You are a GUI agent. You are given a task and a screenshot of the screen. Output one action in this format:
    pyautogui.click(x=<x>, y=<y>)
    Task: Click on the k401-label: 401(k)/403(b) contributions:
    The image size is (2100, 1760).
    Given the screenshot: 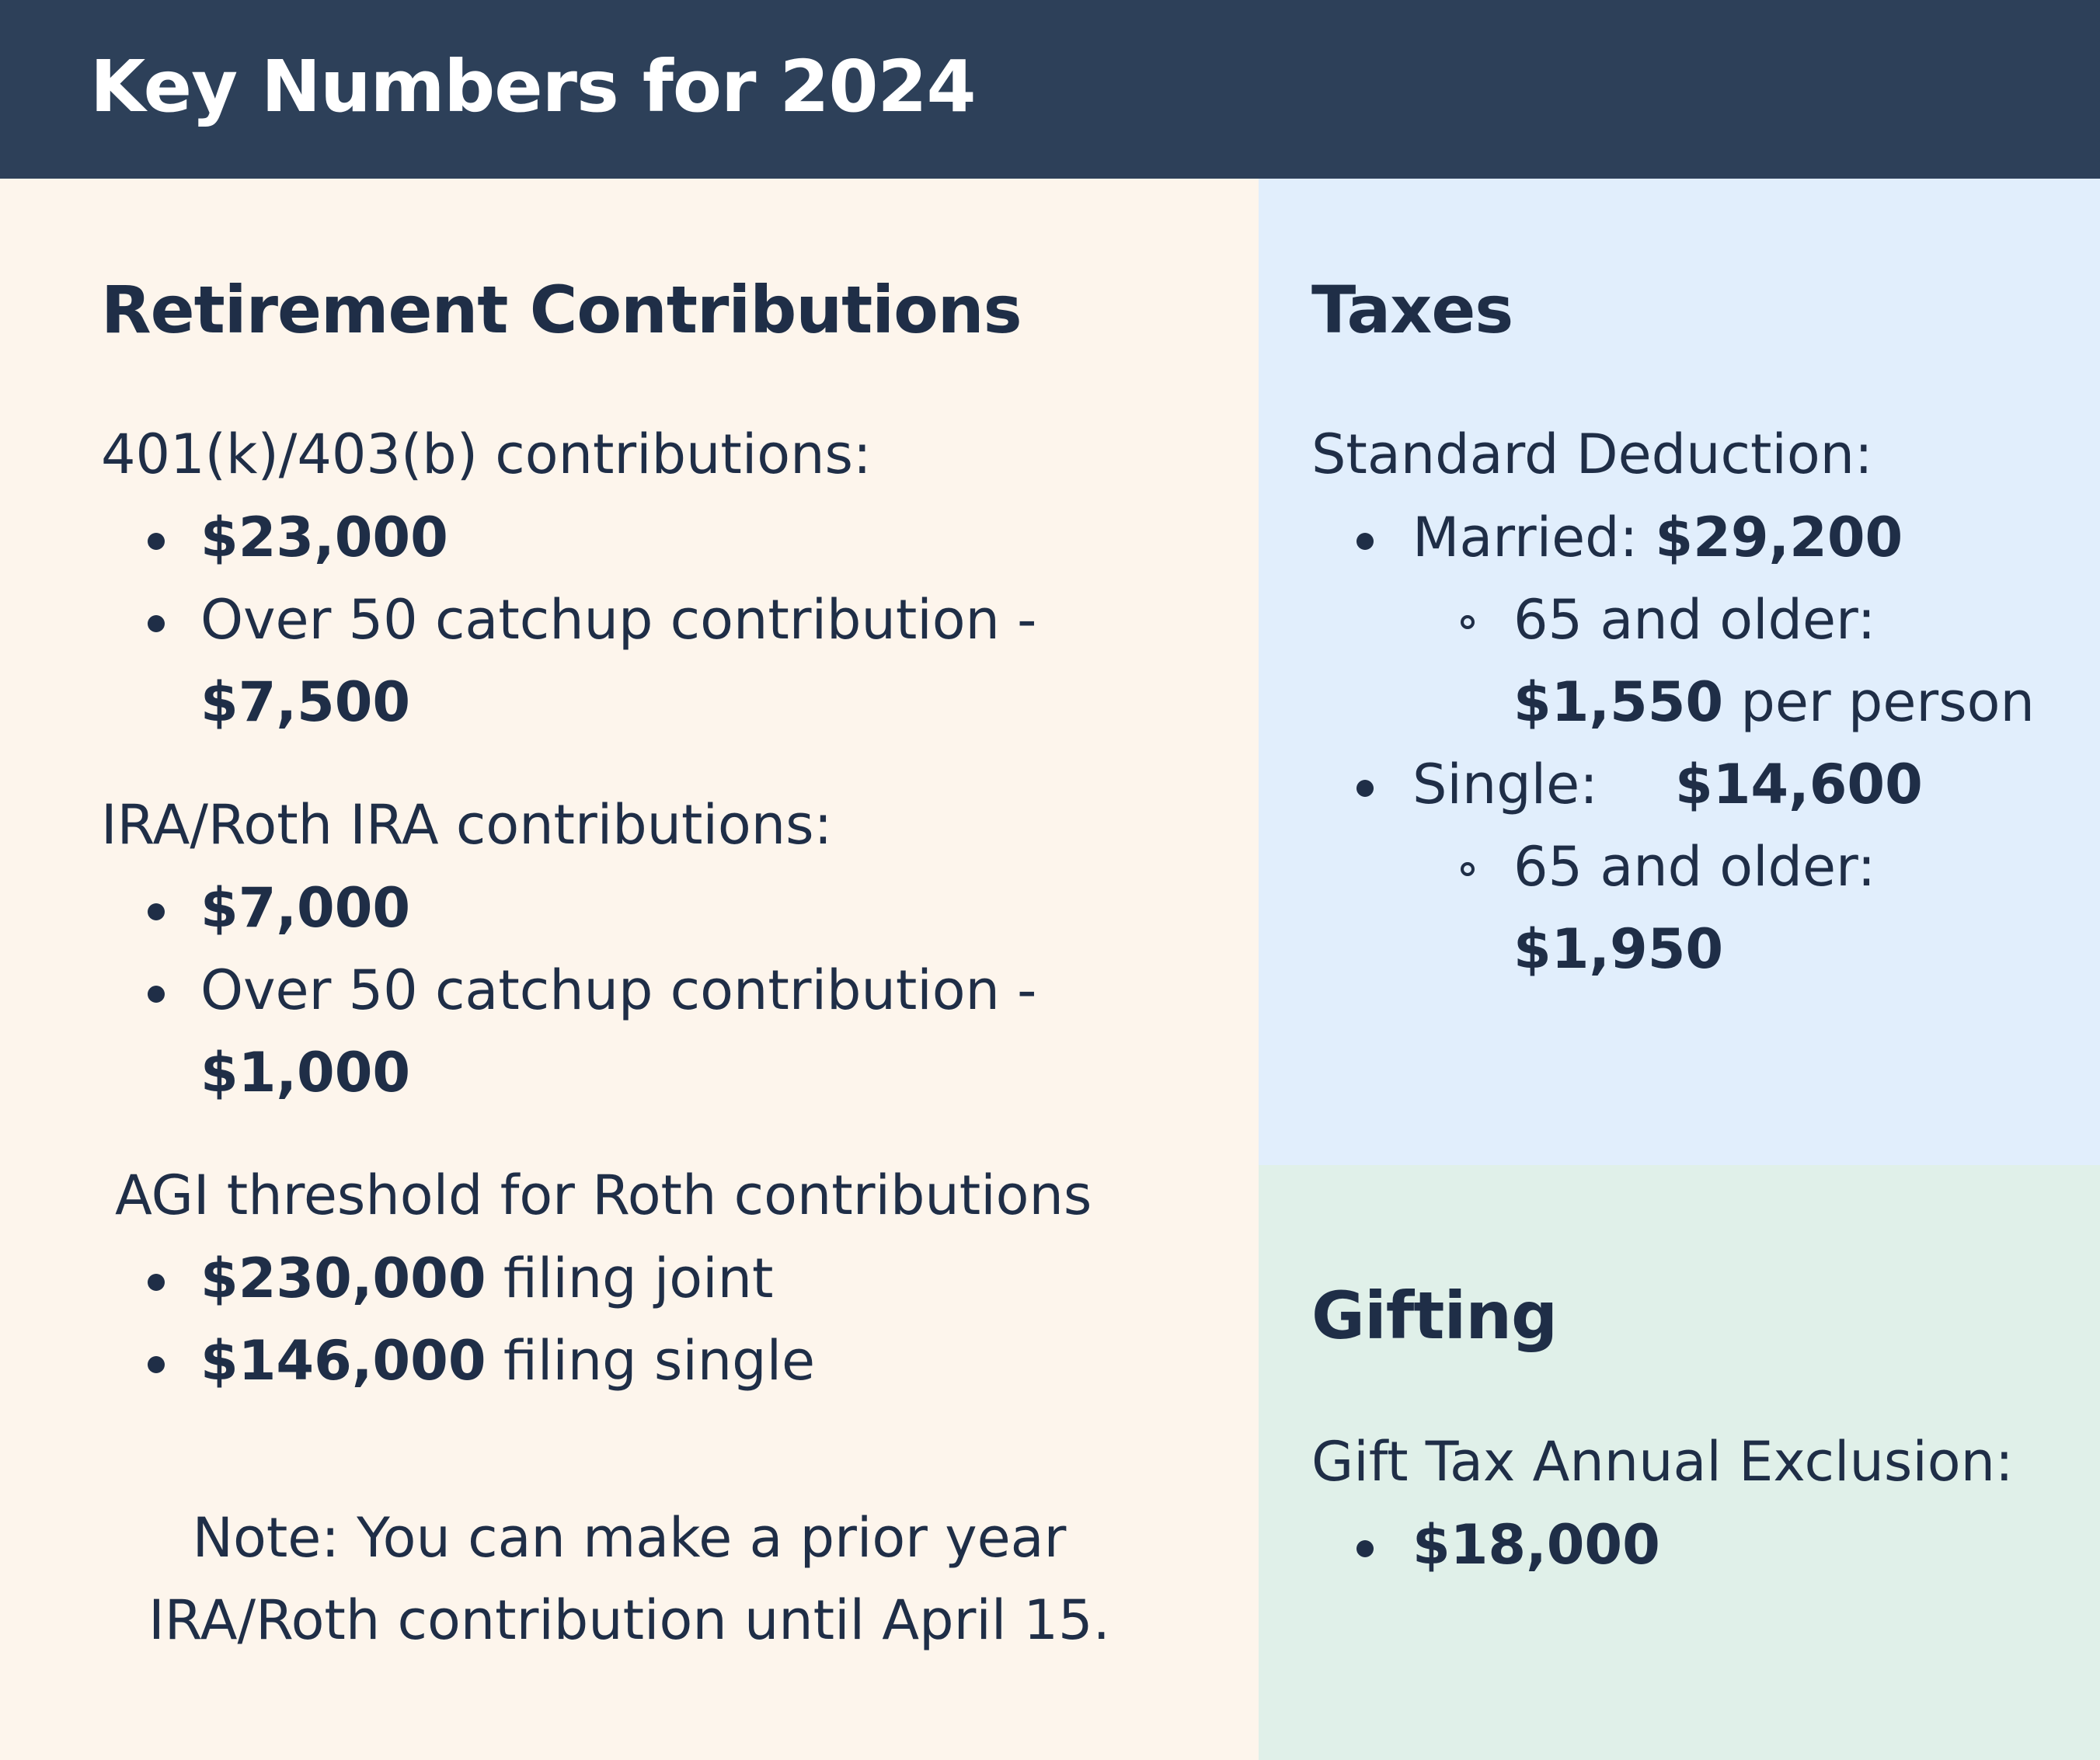 What is the action you would take?
    pyautogui.click(x=486, y=454)
    